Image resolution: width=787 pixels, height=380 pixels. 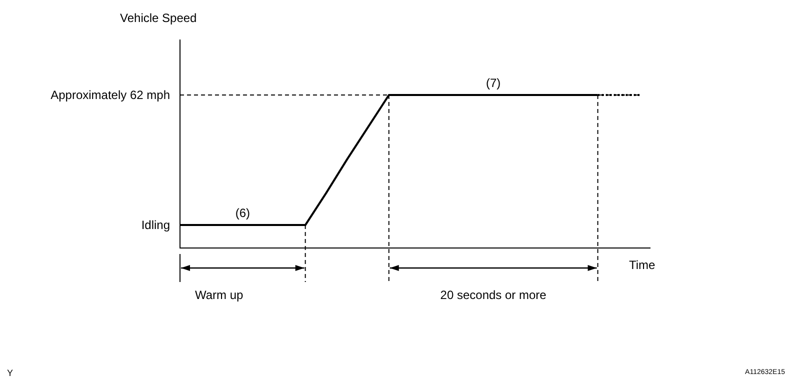 I want to click on x-axis-title: Time, so click(x=642, y=265).